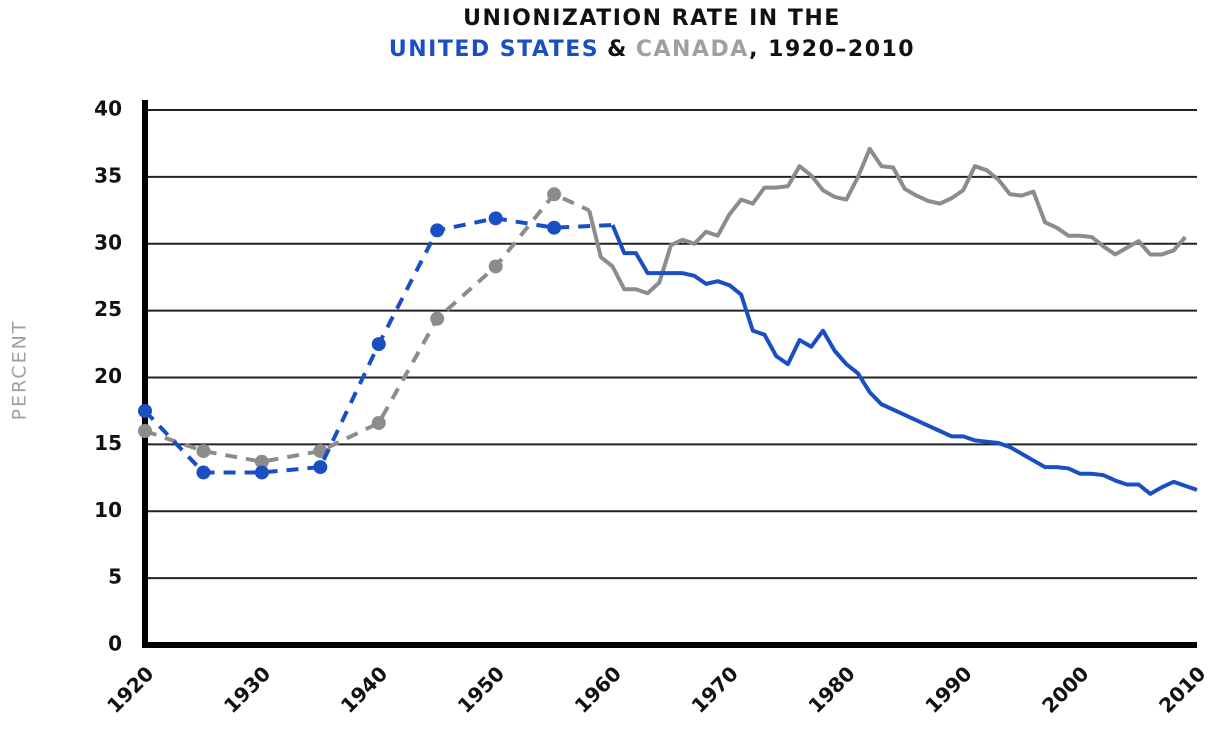 Image resolution: width=1210 pixels, height=736 pixels. What do you see at coordinates (692, 49) in the screenshot?
I see `legend-label: CANADA` at bounding box center [692, 49].